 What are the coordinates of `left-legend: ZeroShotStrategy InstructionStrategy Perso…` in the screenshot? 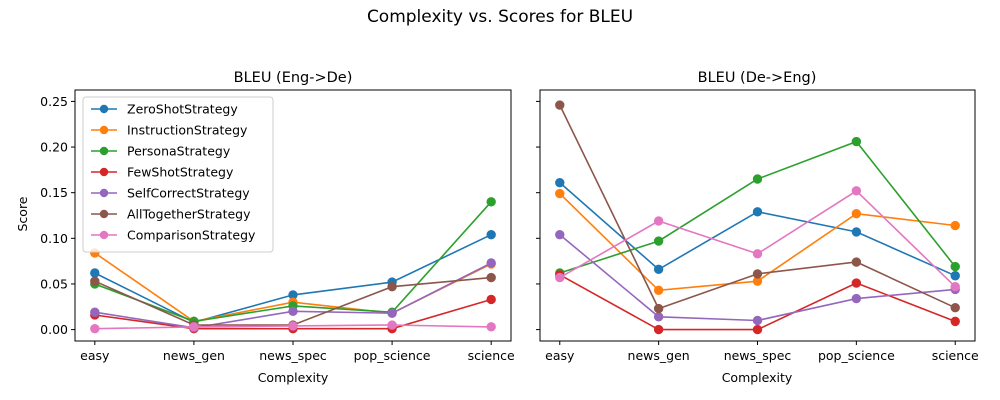 It's located at (178, 174).